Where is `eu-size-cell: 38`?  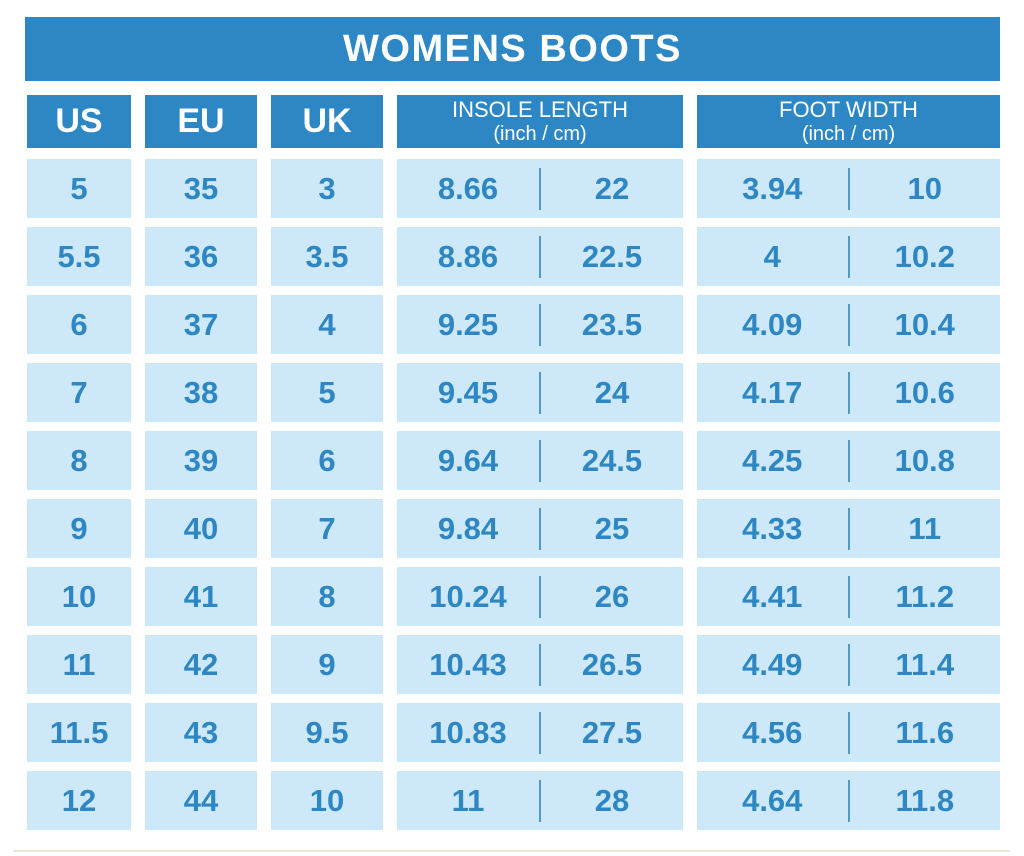 eu-size-cell: 38 is located at coordinates (201, 392).